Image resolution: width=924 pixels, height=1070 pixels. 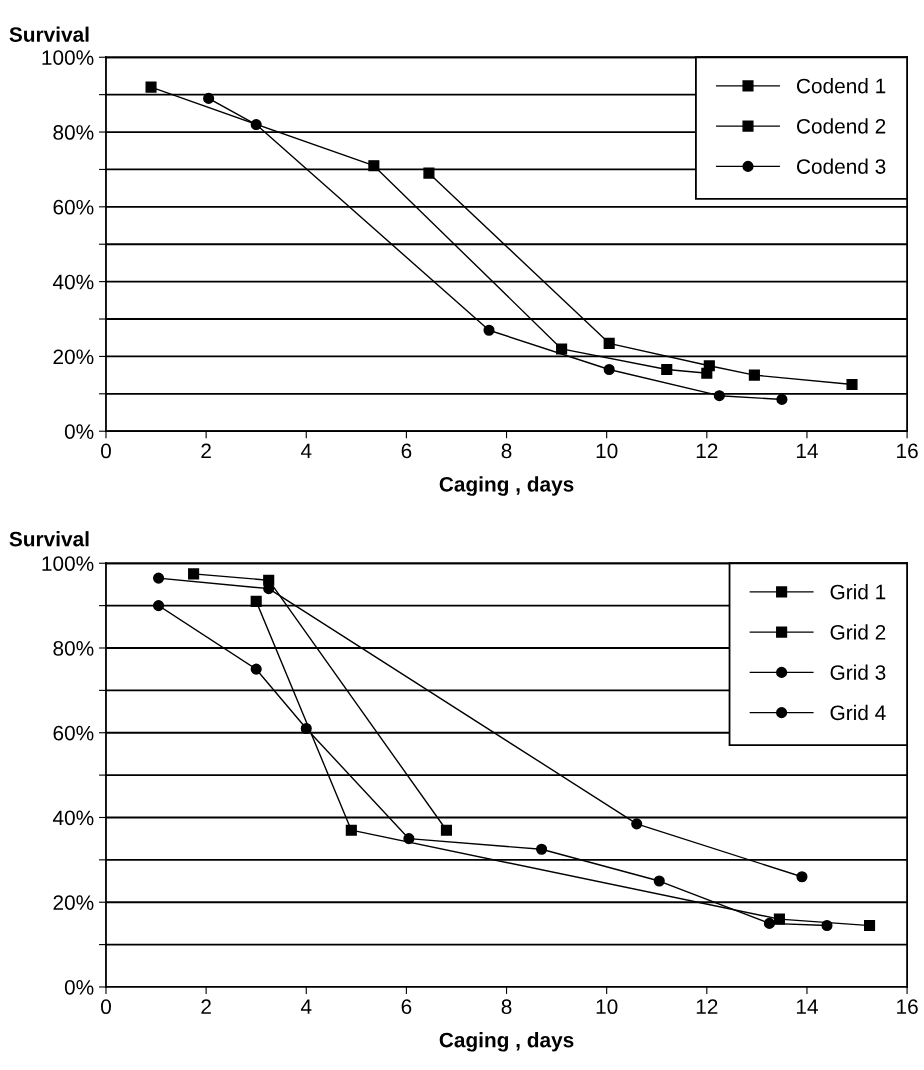 What do you see at coordinates (858, 672) in the screenshot?
I see `legend-label: Grid 3` at bounding box center [858, 672].